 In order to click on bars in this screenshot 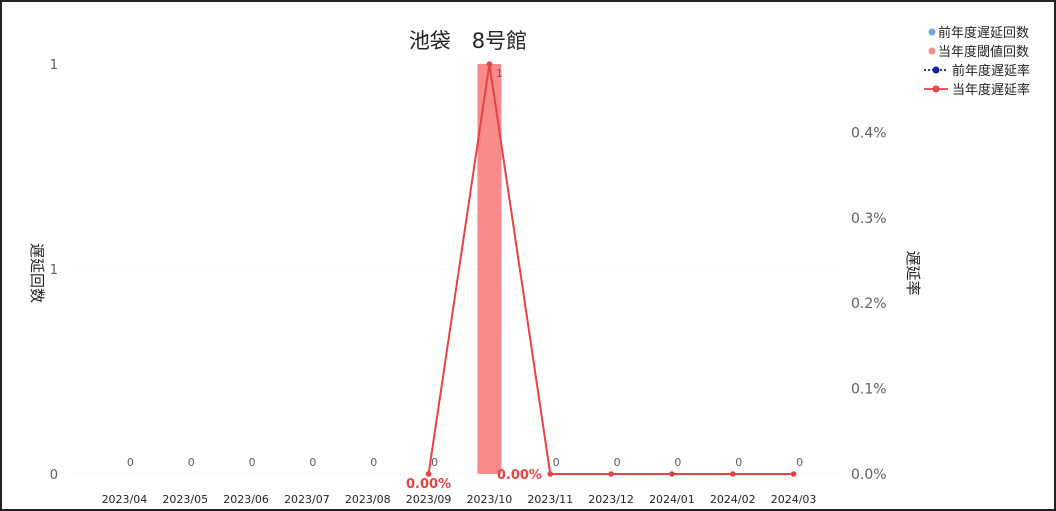, I will do `click(489, 269)`.